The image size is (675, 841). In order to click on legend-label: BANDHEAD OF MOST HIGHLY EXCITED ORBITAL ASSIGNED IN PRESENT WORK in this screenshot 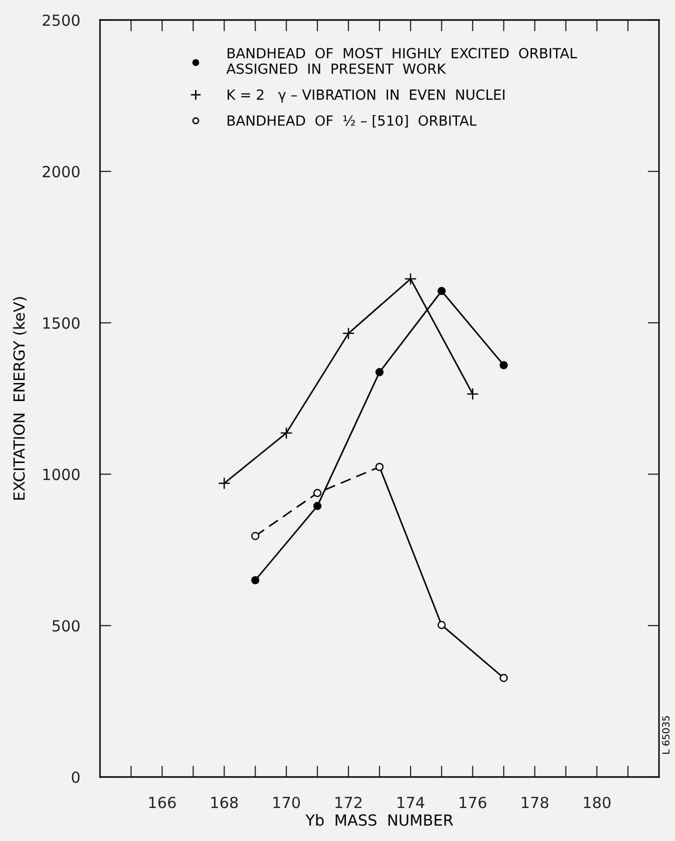, I will do `click(402, 61)`.